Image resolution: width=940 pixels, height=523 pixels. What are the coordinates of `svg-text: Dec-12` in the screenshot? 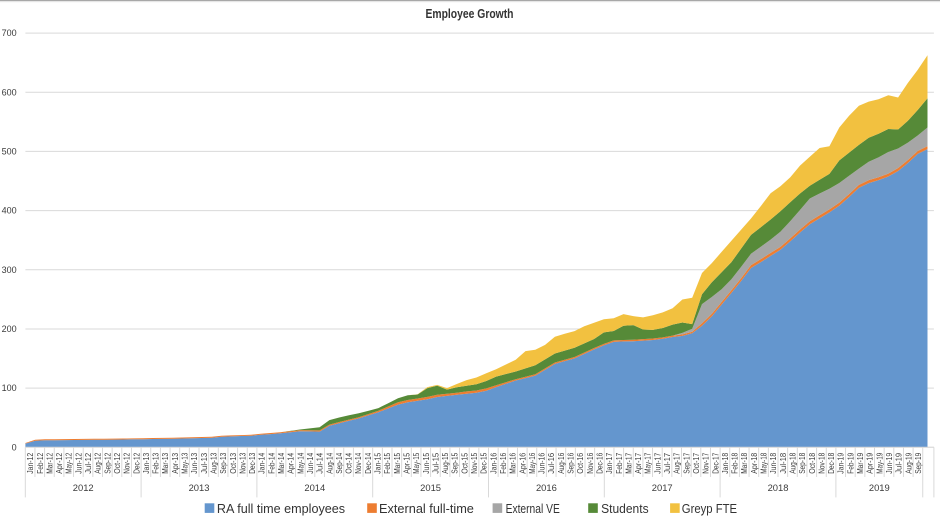 It's located at (136, 462).